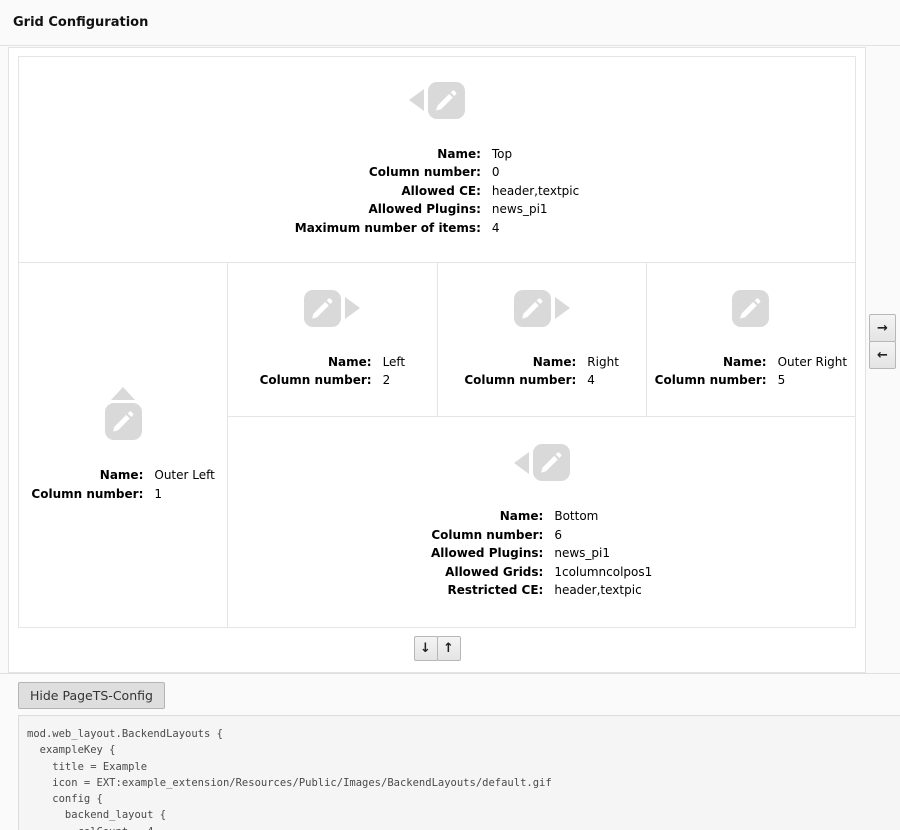 The width and height of the screenshot is (900, 830). Describe the element at coordinates (495, 172) in the screenshot. I see `cell-property-value: 0` at that location.